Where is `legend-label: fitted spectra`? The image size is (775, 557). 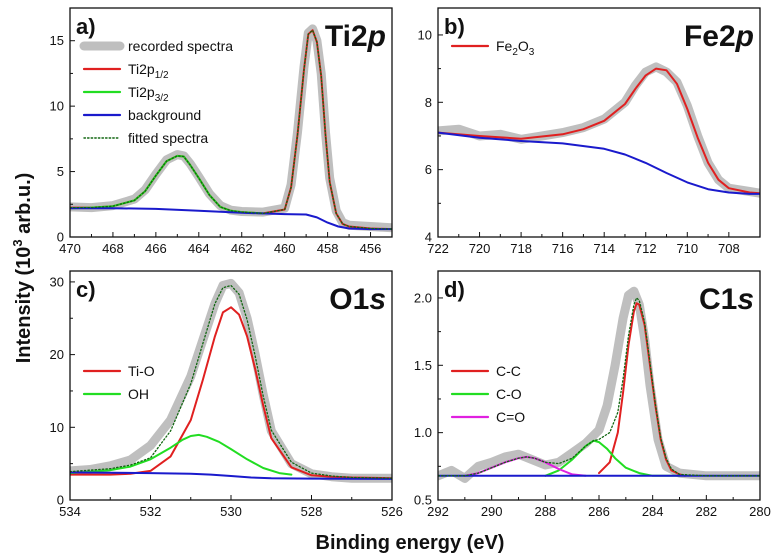 legend-label: fitted spectra is located at coordinates (168, 138).